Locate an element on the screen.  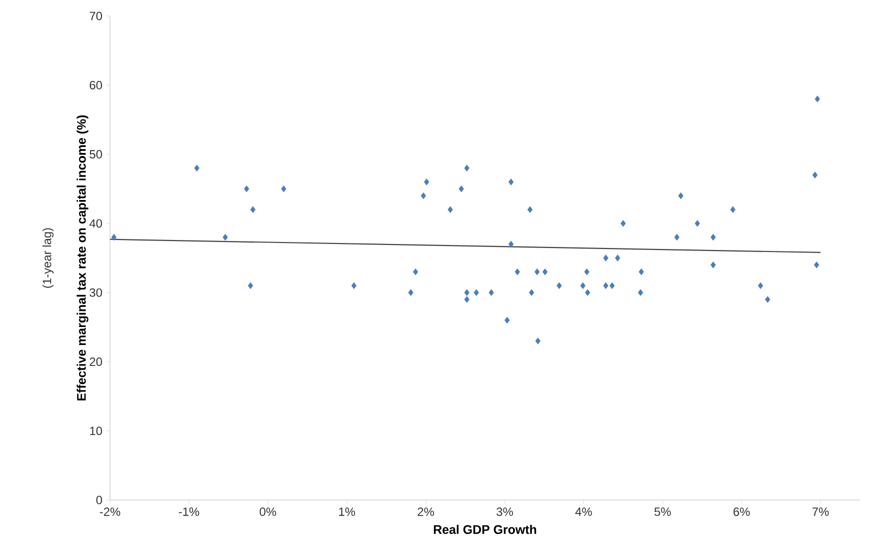
x-tick-label: 0% is located at coordinates (268, 512).